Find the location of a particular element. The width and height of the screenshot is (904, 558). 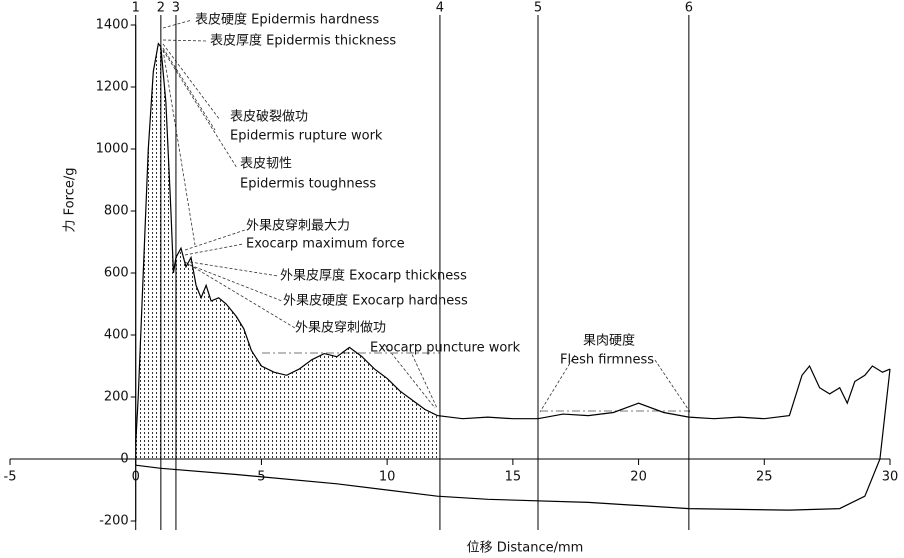

y-tick-label: 400 is located at coordinates (116, 335).